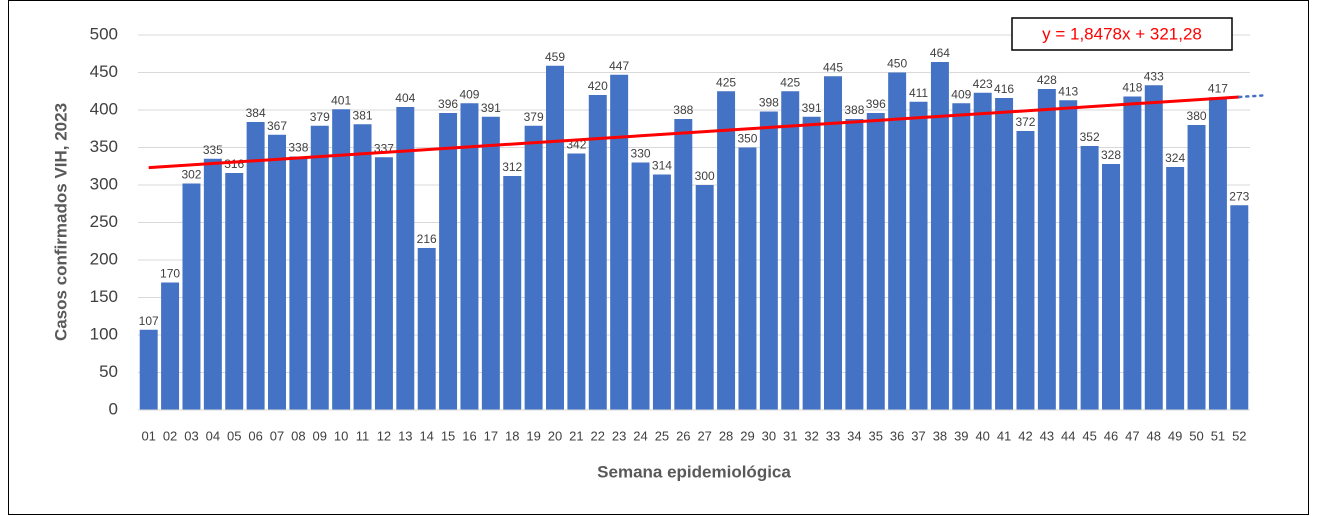  What do you see at coordinates (769, 435) in the screenshot?
I see `x-tick-label: 30` at bounding box center [769, 435].